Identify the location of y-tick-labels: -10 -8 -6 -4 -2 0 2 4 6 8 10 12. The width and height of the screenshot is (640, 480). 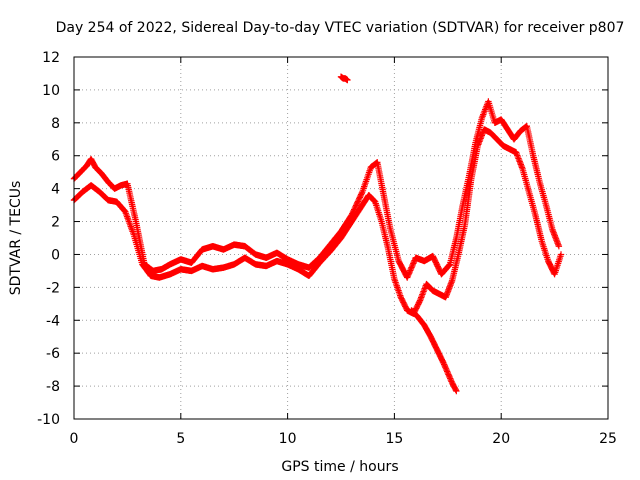
(48, 239).